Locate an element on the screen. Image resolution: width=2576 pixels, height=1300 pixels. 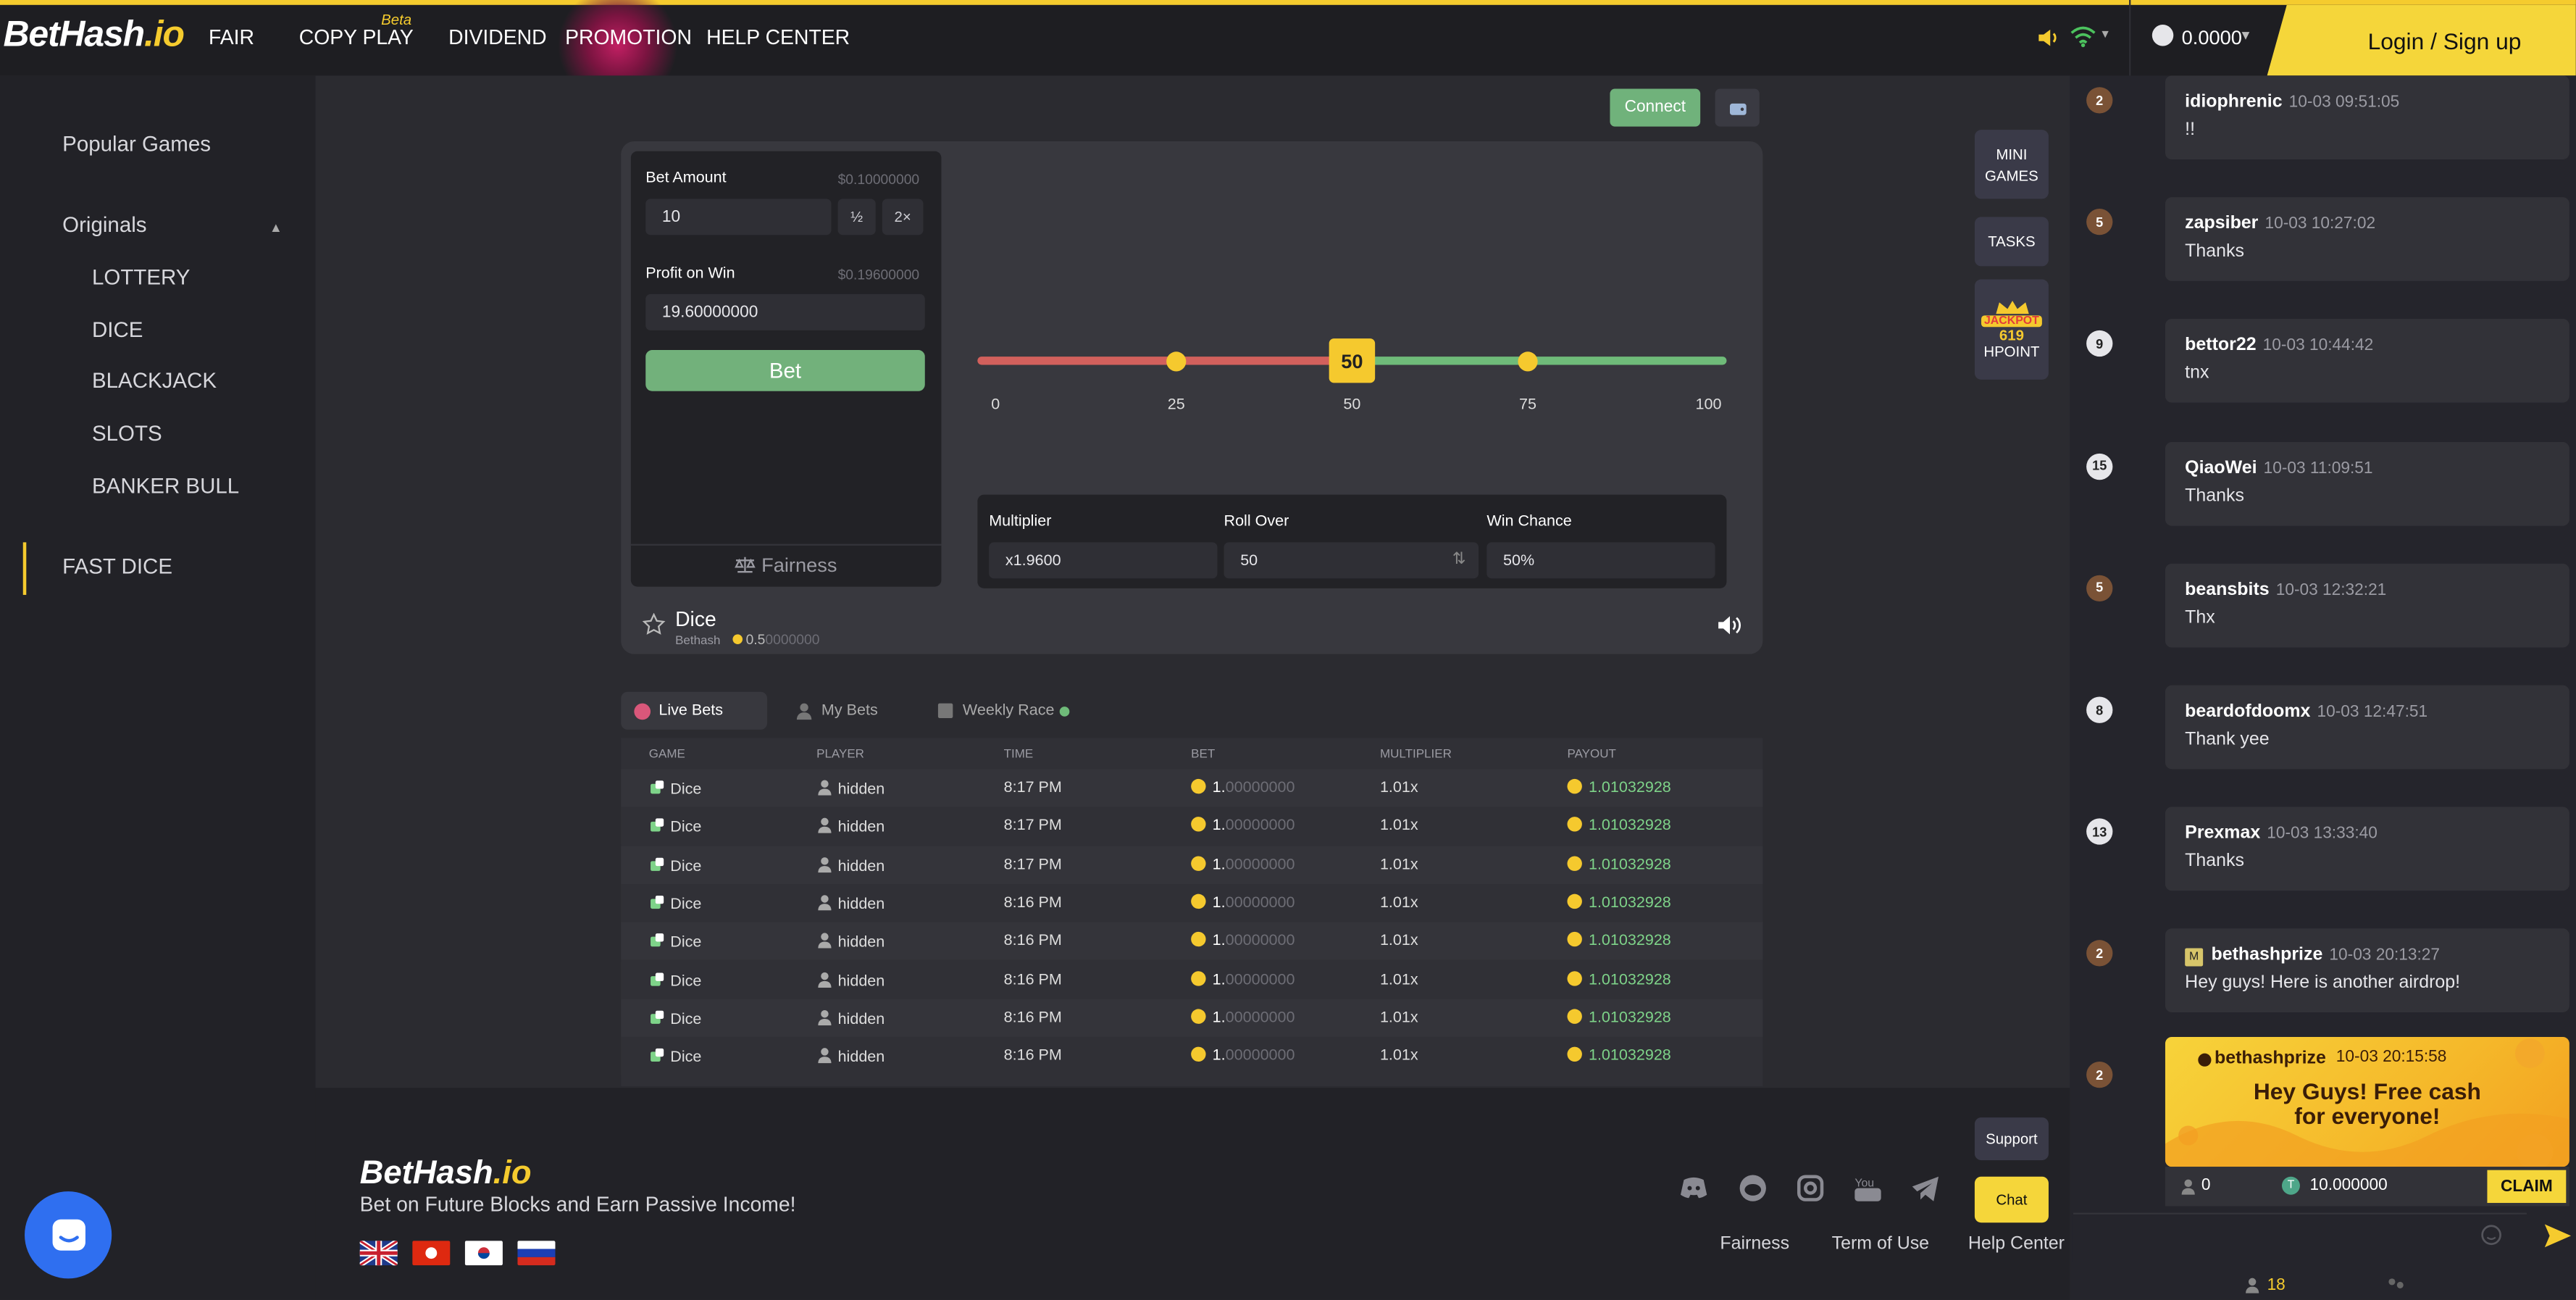
nav-fair: FAIR is located at coordinates (232, 38).